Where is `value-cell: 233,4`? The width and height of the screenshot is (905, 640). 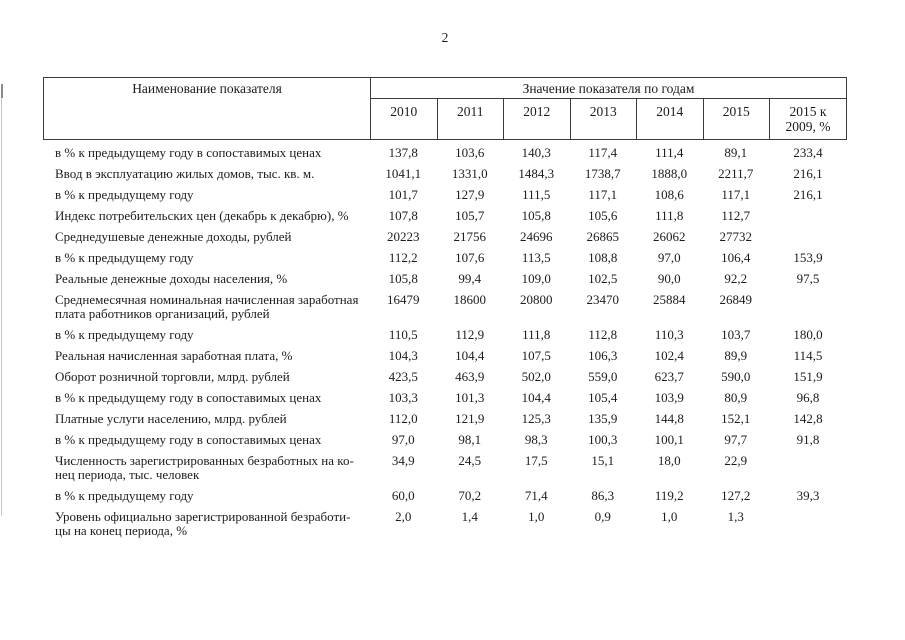
value-cell: 233,4 is located at coordinates (808, 152).